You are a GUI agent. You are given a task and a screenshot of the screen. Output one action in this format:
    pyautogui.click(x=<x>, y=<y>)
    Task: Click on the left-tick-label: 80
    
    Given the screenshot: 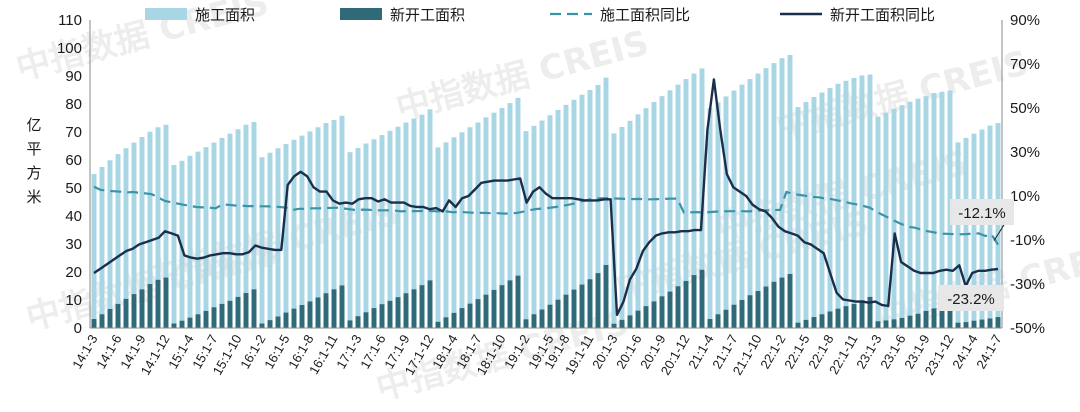 What is the action you would take?
    pyautogui.click(x=73, y=104)
    